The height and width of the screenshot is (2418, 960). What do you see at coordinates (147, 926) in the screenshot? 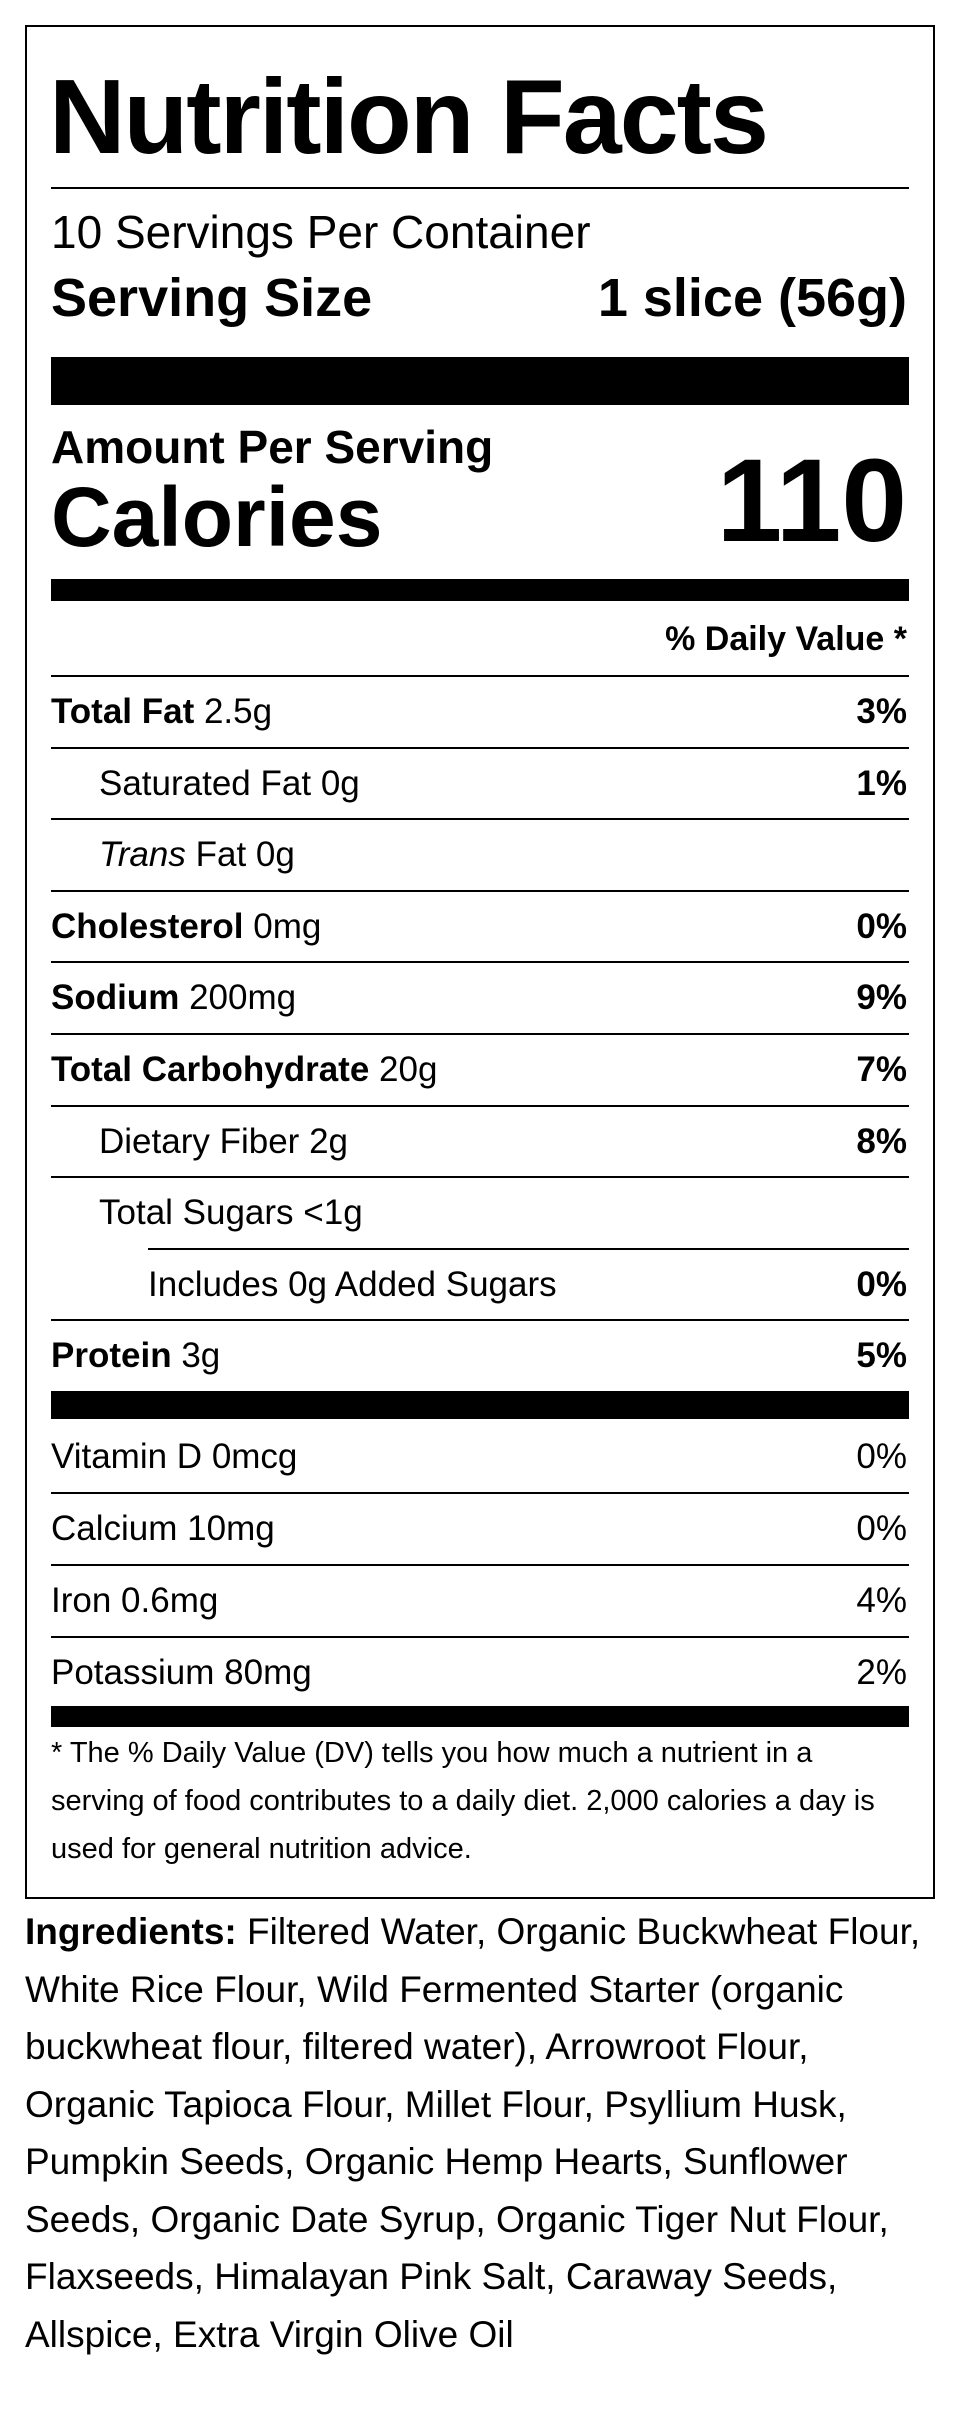
I see `nutrient-name-text: Cholesterol` at bounding box center [147, 926].